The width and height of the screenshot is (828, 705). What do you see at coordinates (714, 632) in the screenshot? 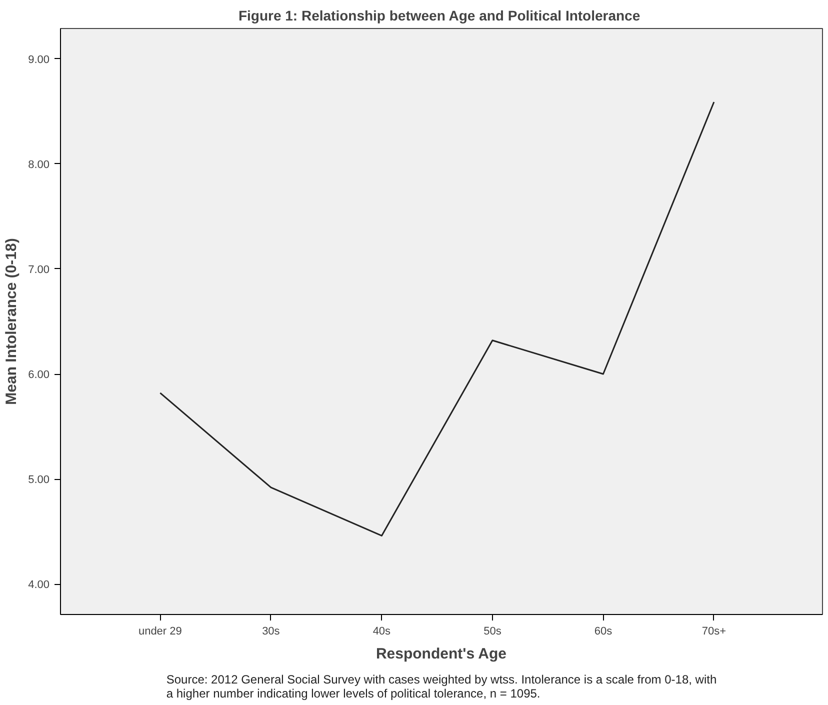
I see `x-tick-label: 70s+` at bounding box center [714, 632].